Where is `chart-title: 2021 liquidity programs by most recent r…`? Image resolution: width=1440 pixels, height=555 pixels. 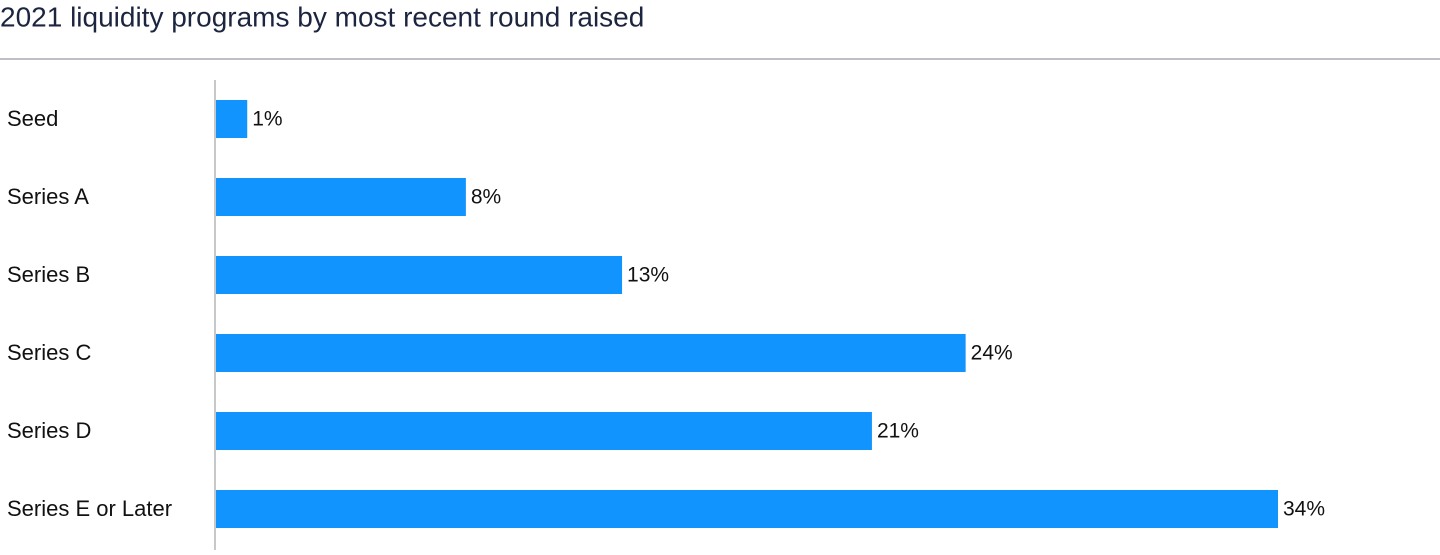 chart-title: 2021 liquidity programs by most recent r… is located at coordinates (322, 16).